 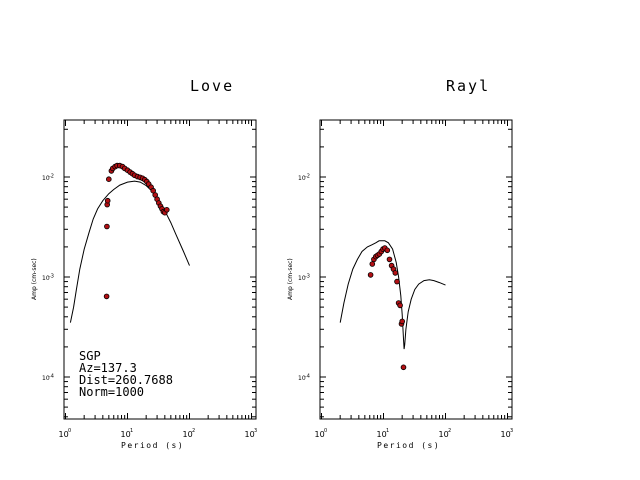 What do you see at coordinates (152, 445) in the screenshot?
I see `love-x-axis-label: Period (s)` at bounding box center [152, 445].